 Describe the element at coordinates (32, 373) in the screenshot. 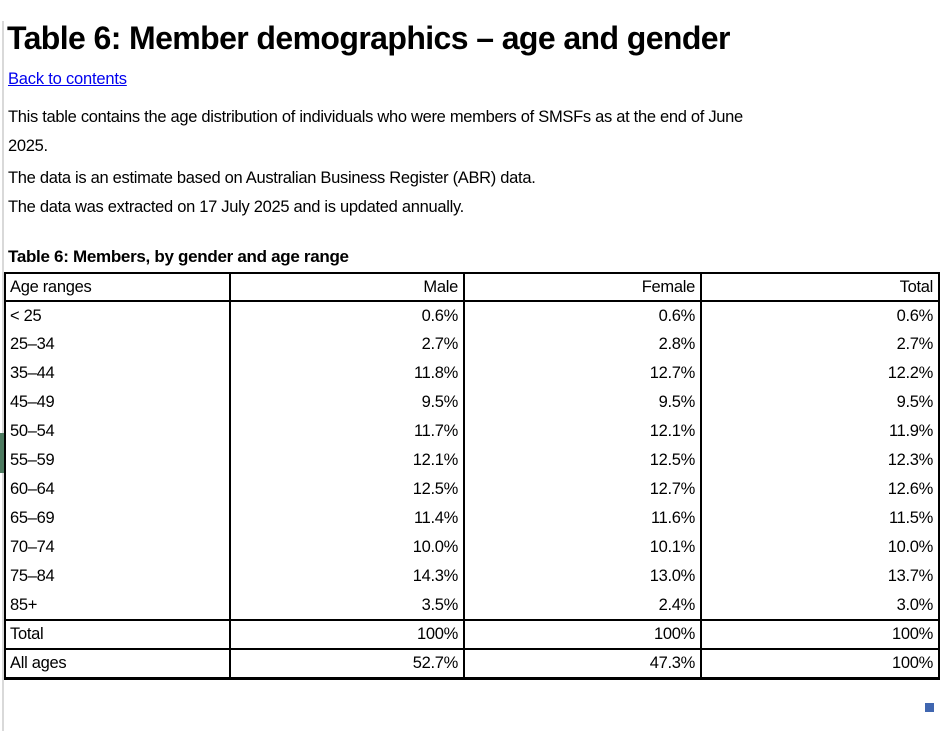

I see `cell-age-range: 35–44` at that location.